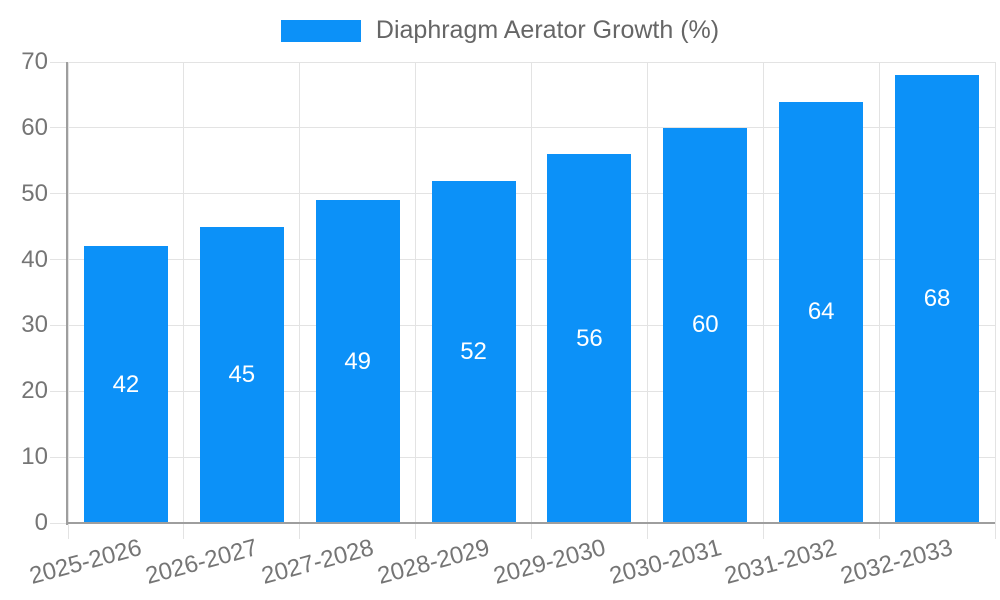 The height and width of the screenshot is (600, 1000). I want to click on x-tick-label: 2026-2027, so click(201, 562).